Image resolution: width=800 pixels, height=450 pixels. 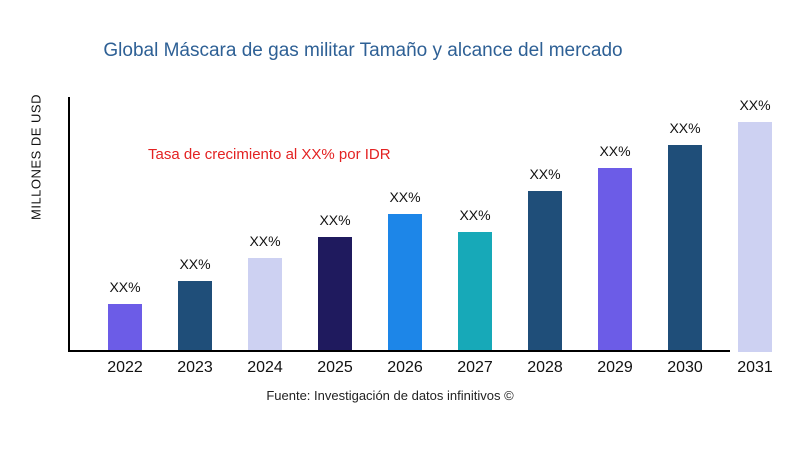 What do you see at coordinates (335, 367) in the screenshot?
I see `x-tick-label-2025: 2025` at bounding box center [335, 367].